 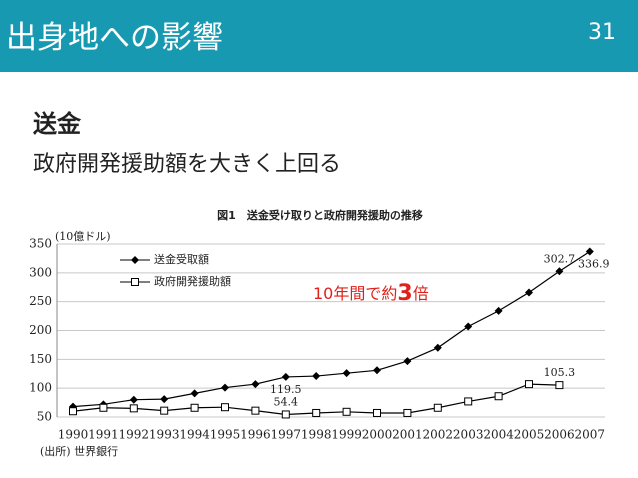 I want to click on x-tick-label: 1990, so click(x=73, y=435).